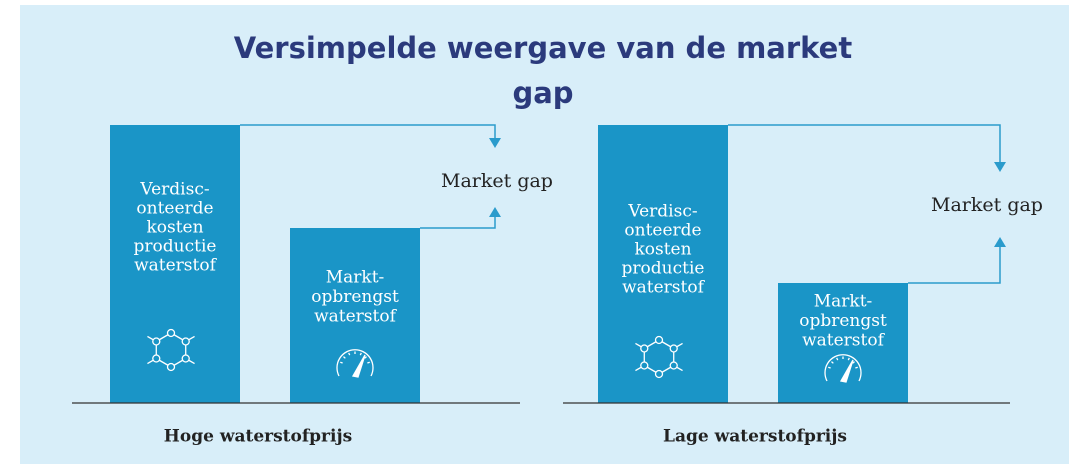 The width and height of the screenshot is (1089, 464). What do you see at coordinates (542, 93) in the screenshot?
I see `title-line: gap` at bounding box center [542, 93].